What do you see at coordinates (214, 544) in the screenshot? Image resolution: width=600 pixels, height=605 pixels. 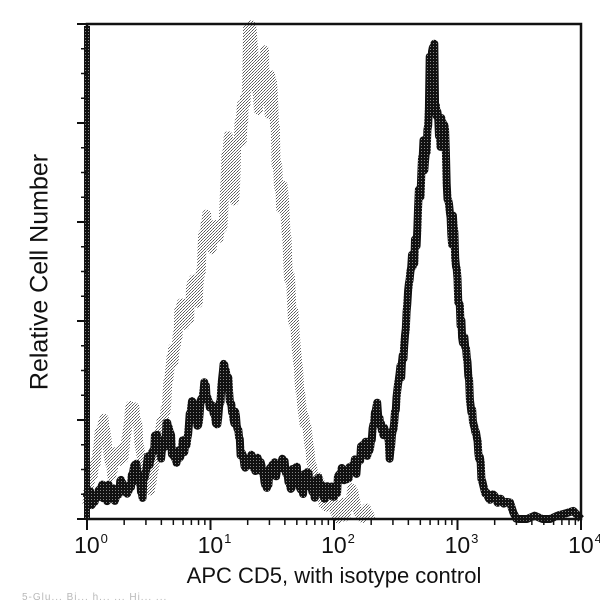 I see `x-tick-label: 10¹` at bounding box center [214, 544].